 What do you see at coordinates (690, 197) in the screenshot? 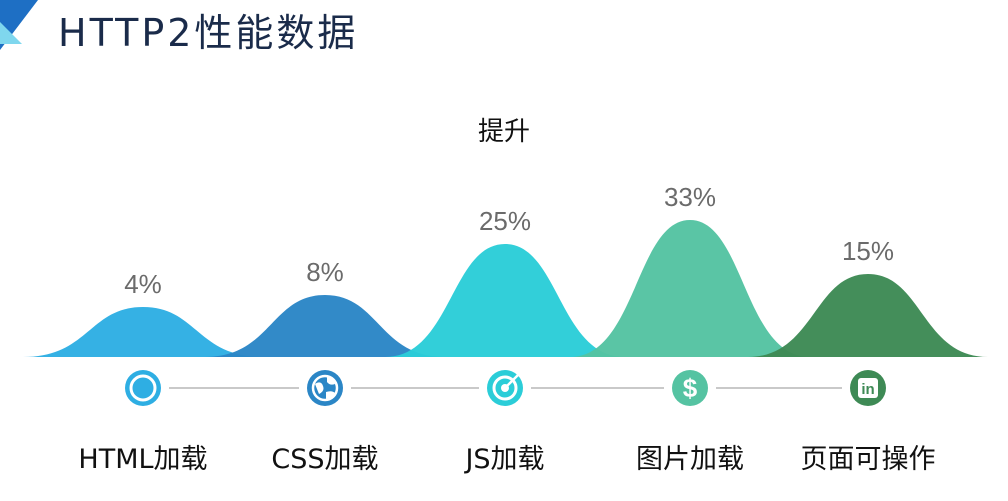
I see `value-label: 33%` at bounding box center [690, 197].